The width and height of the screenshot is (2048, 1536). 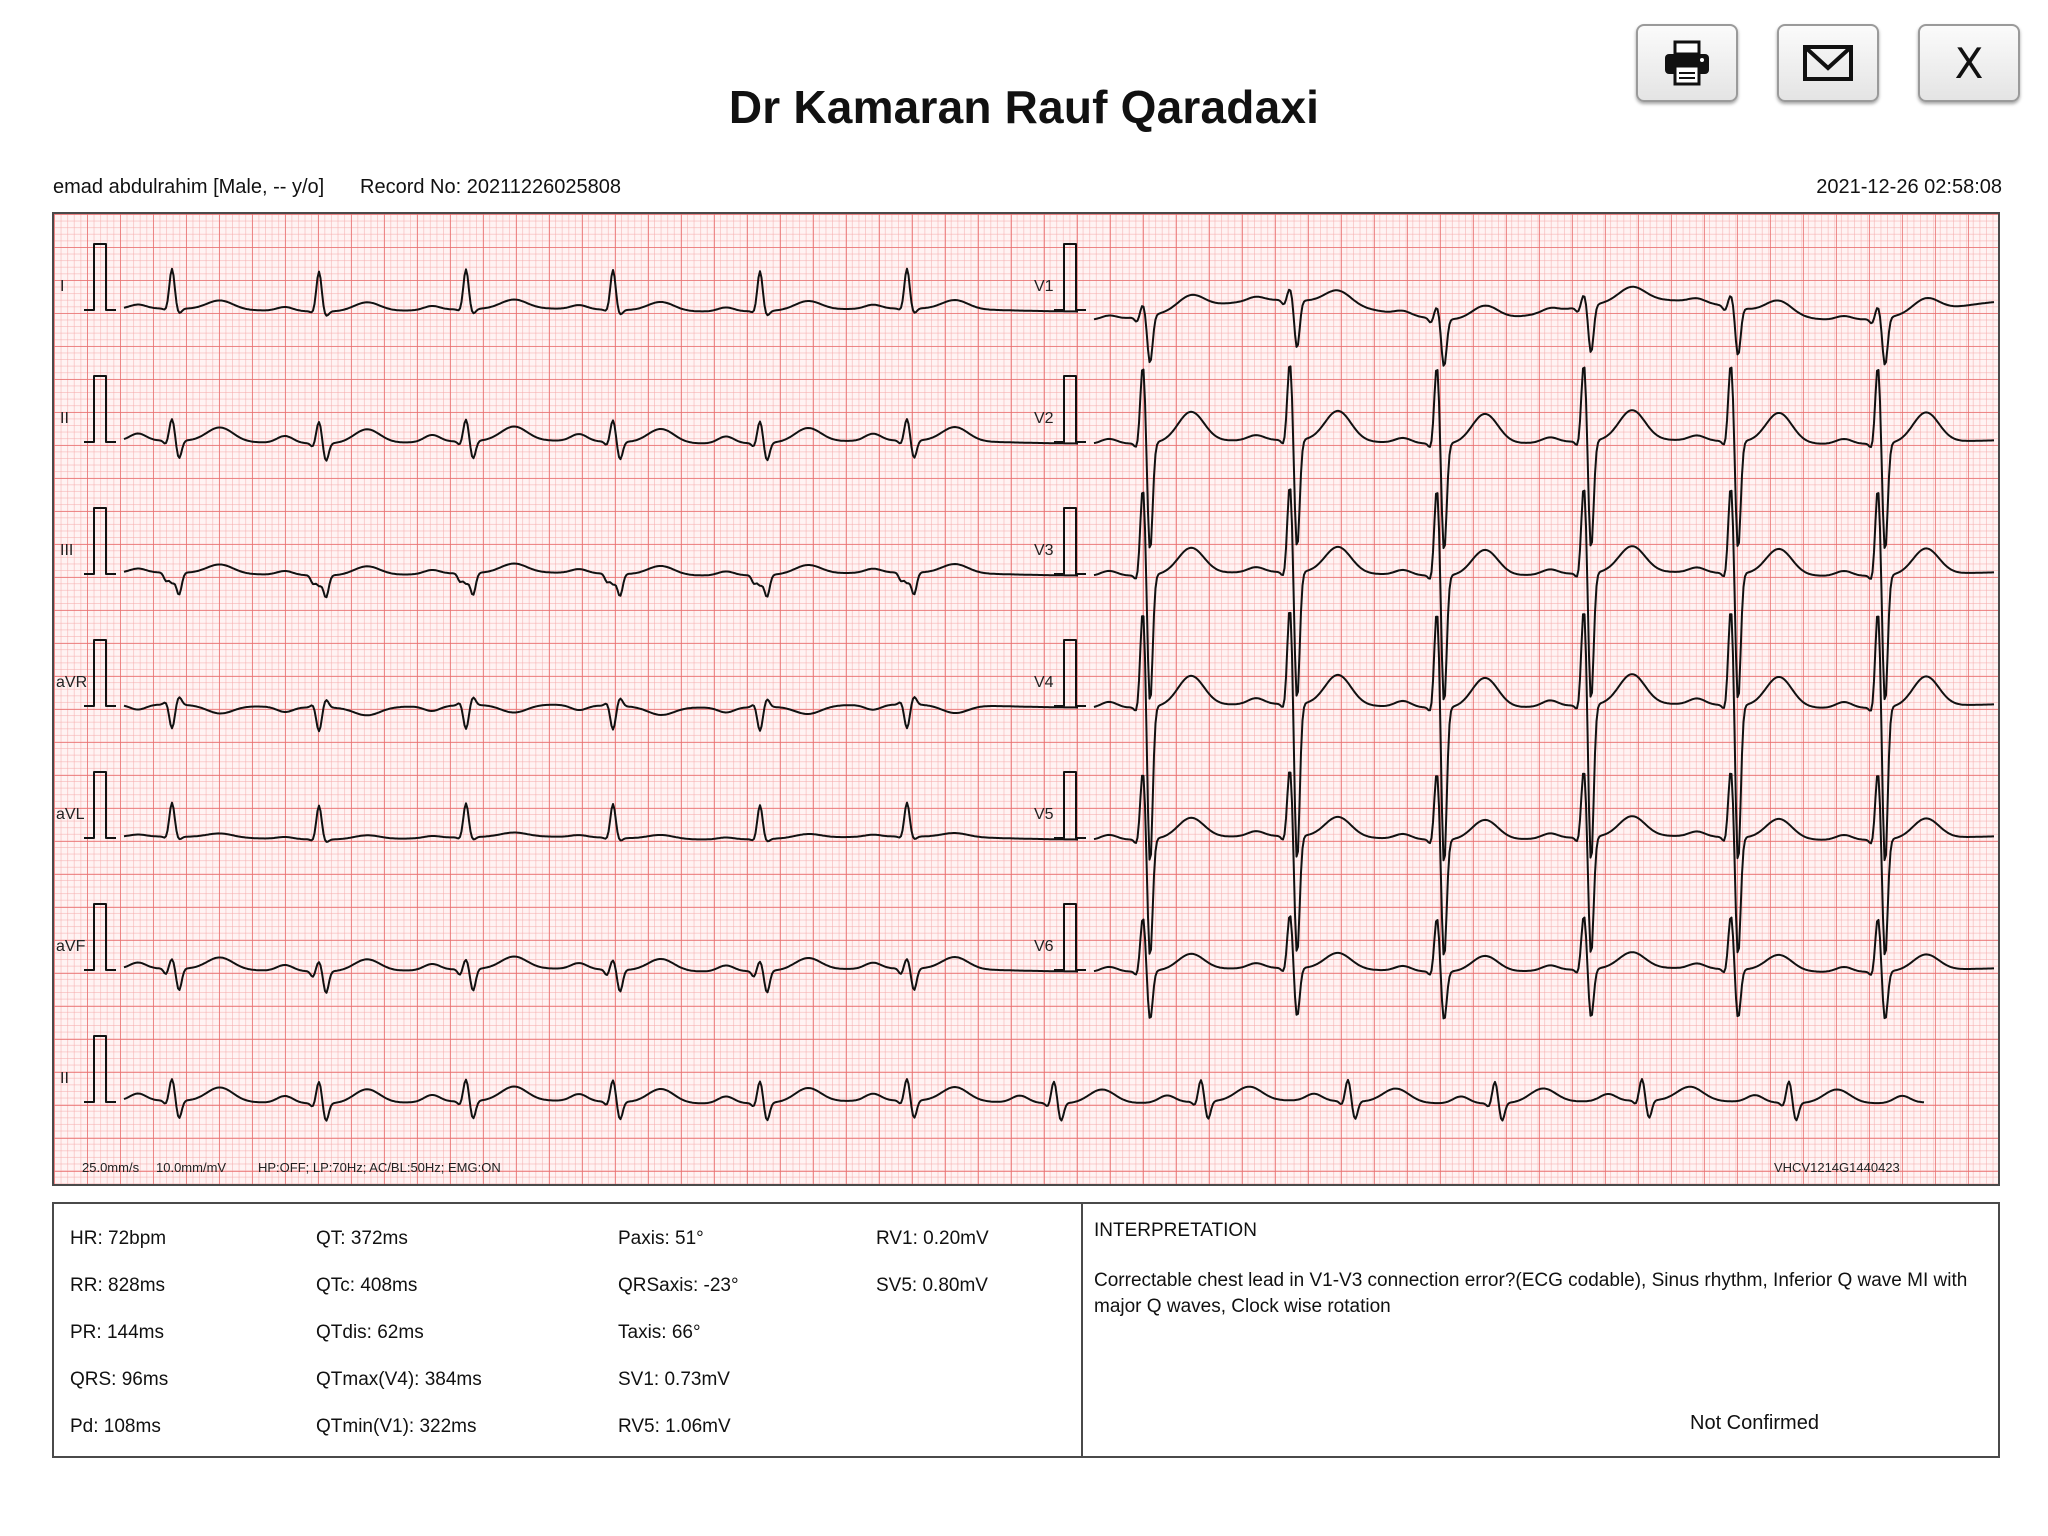 What do you see at coordinates (119, 1379) in the screenshot?
I see `qrs-value: QRS: 96ms` at bounding box center [119, 1379].